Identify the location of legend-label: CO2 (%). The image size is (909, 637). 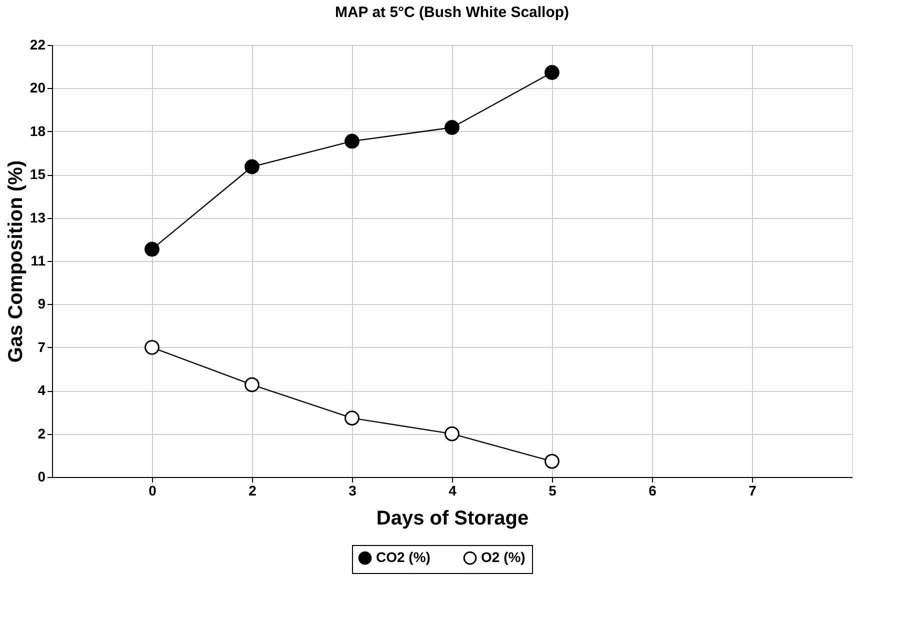
(403, 557).